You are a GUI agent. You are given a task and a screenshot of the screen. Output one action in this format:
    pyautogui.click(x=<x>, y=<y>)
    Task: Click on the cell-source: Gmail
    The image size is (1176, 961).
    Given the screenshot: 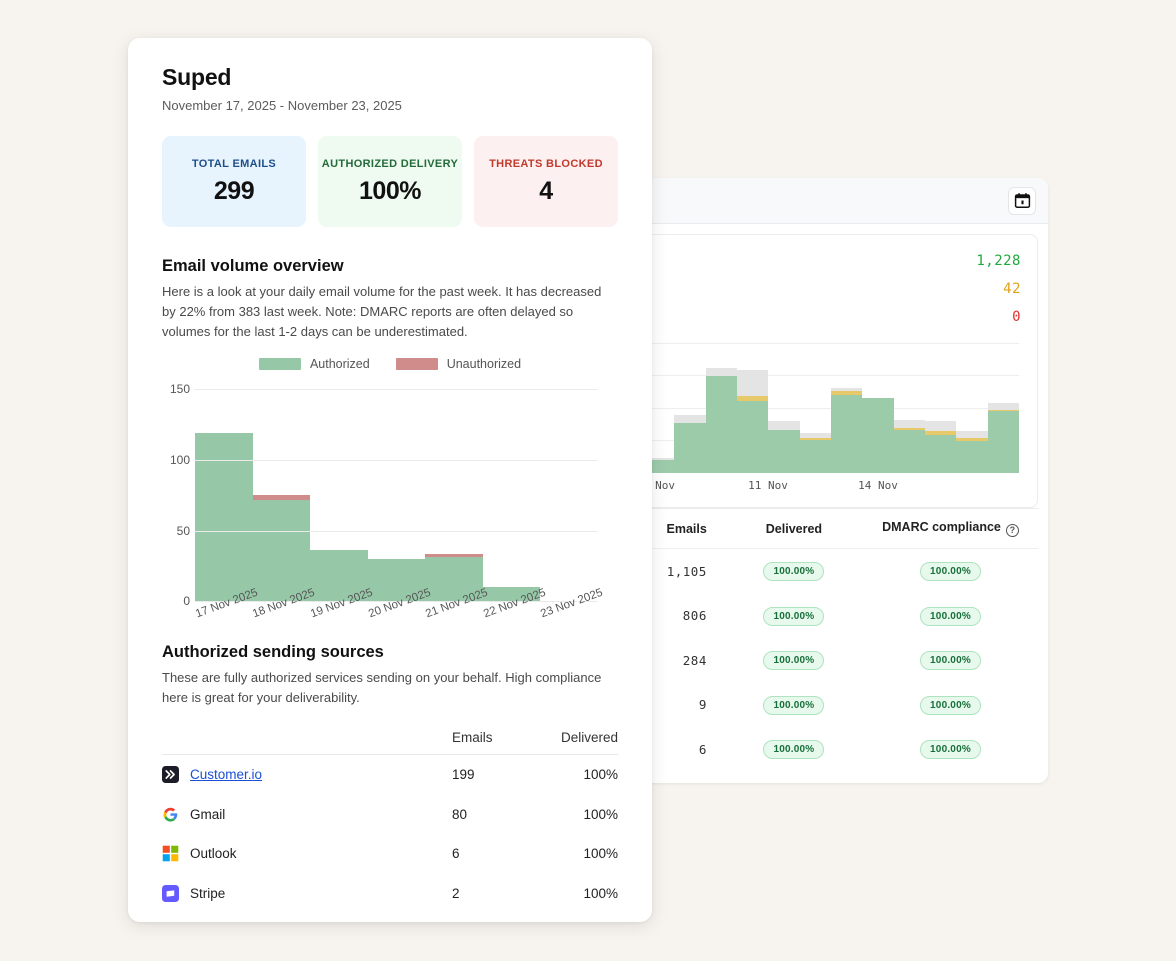 What is the action you would take?
    pyautogui.click(x=285, y=814)
    